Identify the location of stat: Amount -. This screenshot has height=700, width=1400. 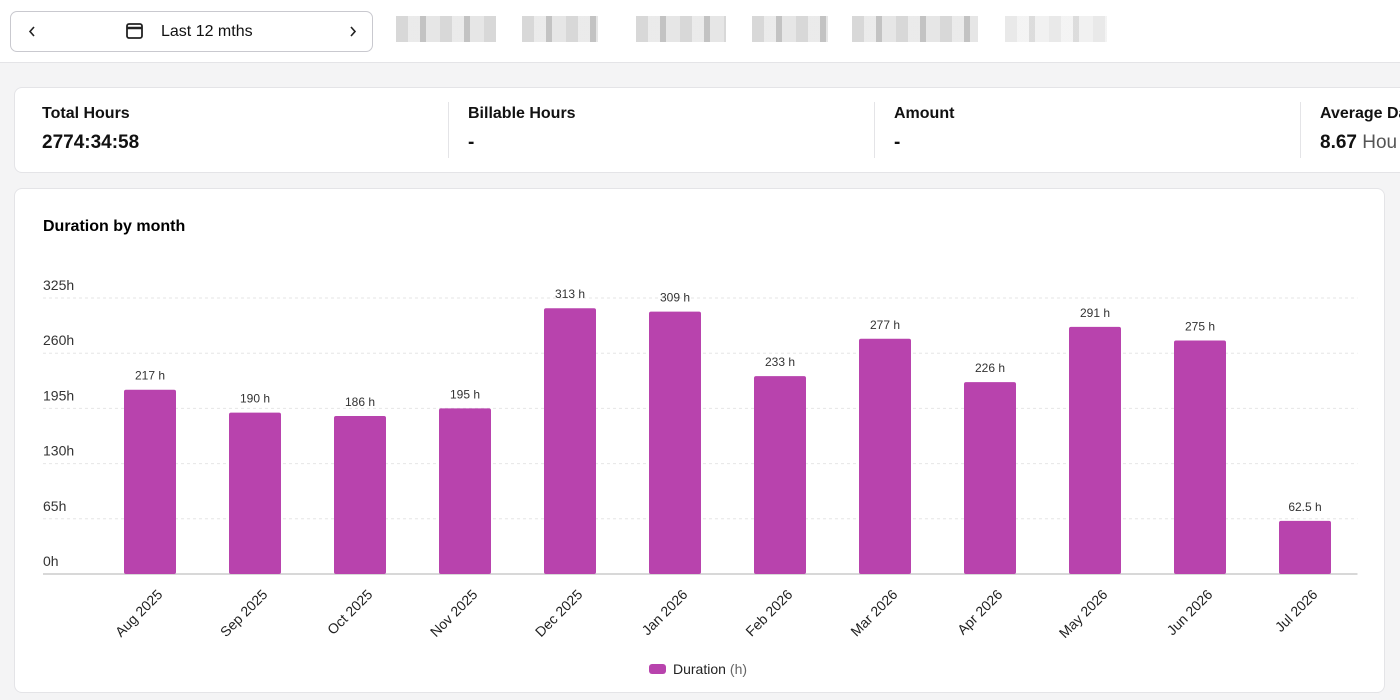
(1094, 129).